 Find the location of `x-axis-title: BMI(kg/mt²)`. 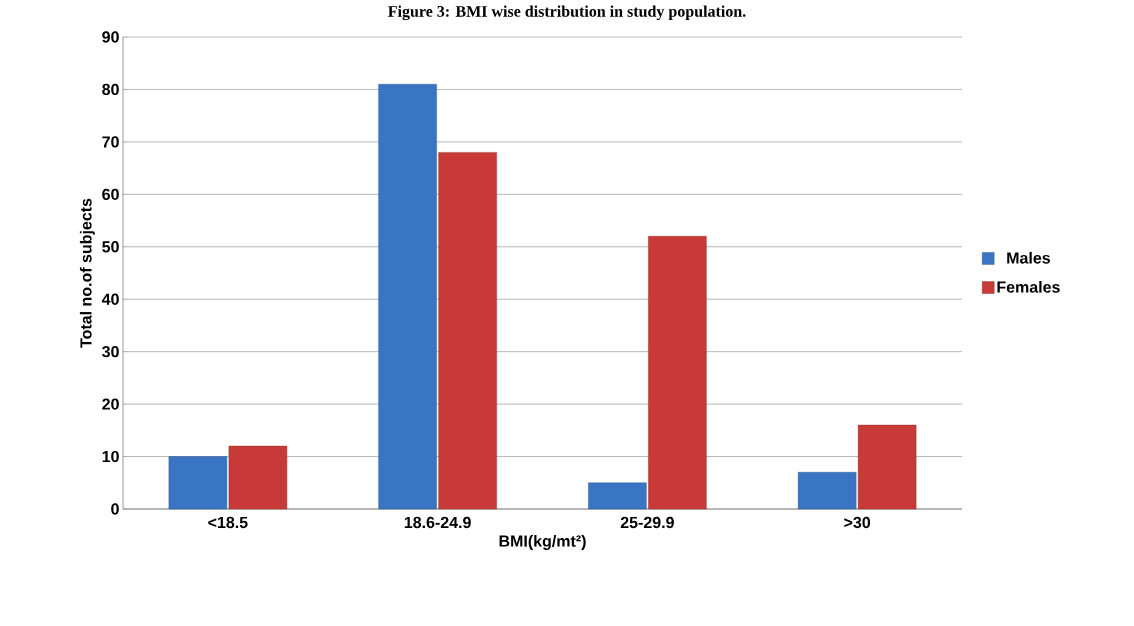

x-axis-title: BMI(kg/mt²) is located at coordinates (542, 542).